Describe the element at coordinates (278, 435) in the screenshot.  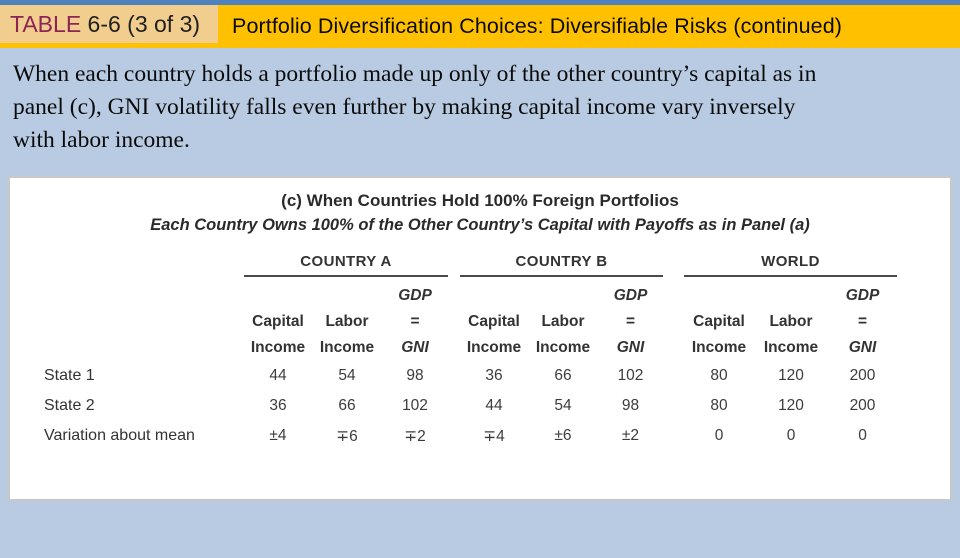
I see `table-cell: ±4` at that location.